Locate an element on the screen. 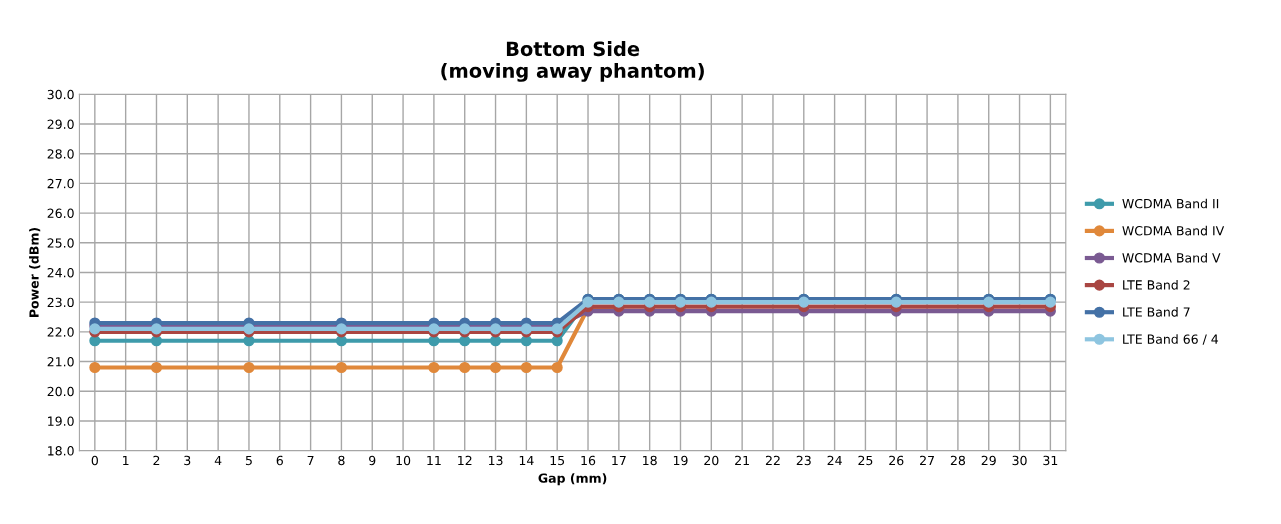 Image resolution: width=1281 pixels, height=524 pixels. y-tick-label: 27.0 is located at coordinates (60, 183).